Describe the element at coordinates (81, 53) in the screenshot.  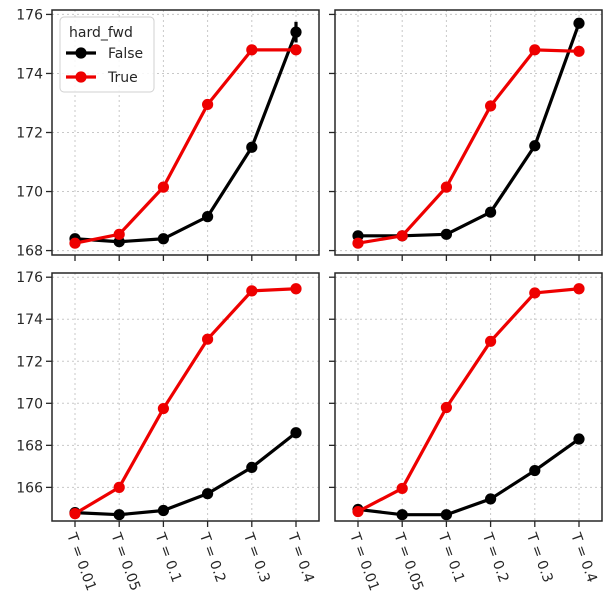
I see `legend-marker-false` at that location.